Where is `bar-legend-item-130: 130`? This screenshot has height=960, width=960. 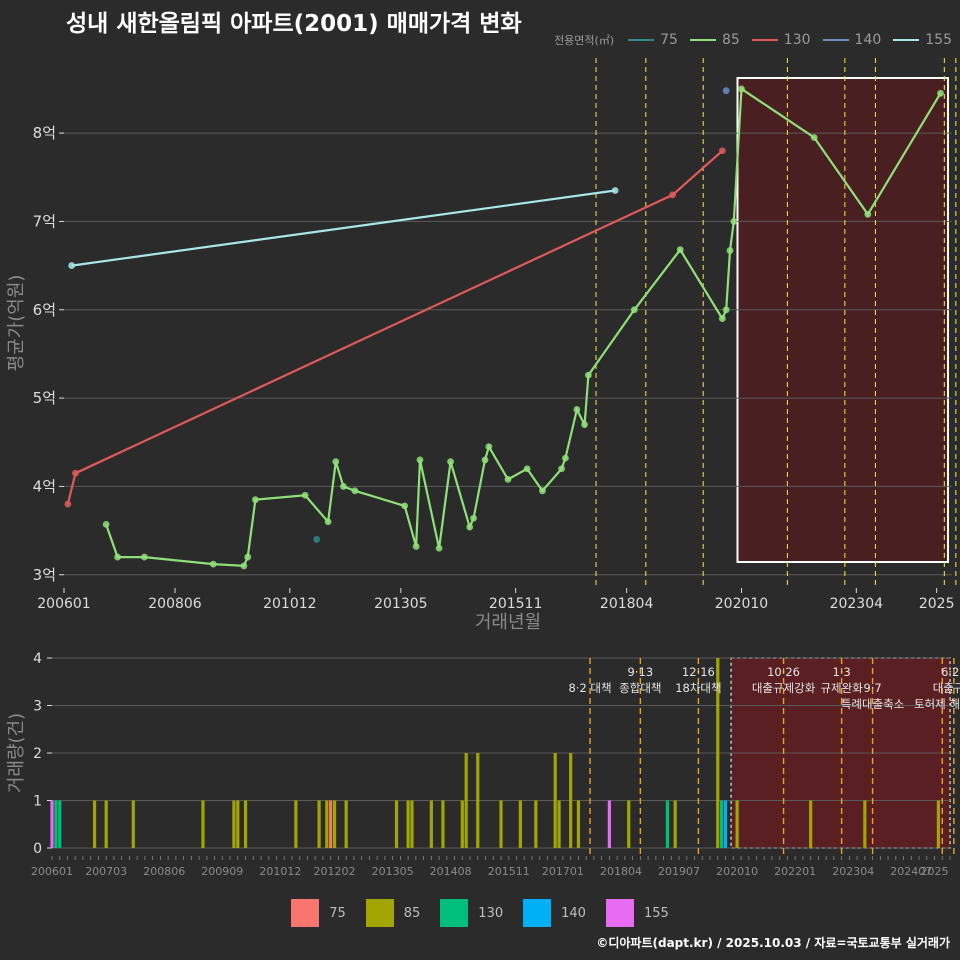
bar-legend-item-130: 130 is located at coordinates (471, 913).